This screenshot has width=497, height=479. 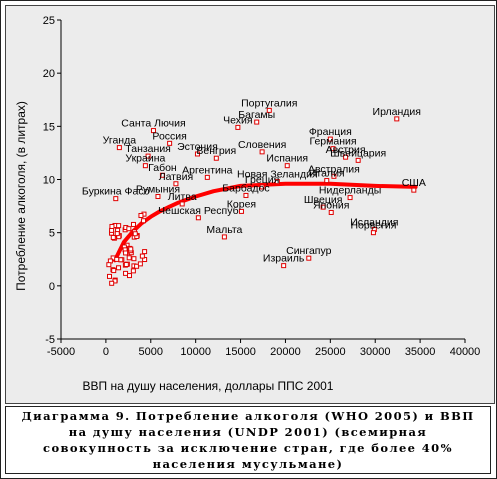 What do you see at coordinates (248, 432) in the screenshot?
I see `caption-line-2: на душу населения (UNDP 2001) (всемирная` at bounding box center [248, 432].